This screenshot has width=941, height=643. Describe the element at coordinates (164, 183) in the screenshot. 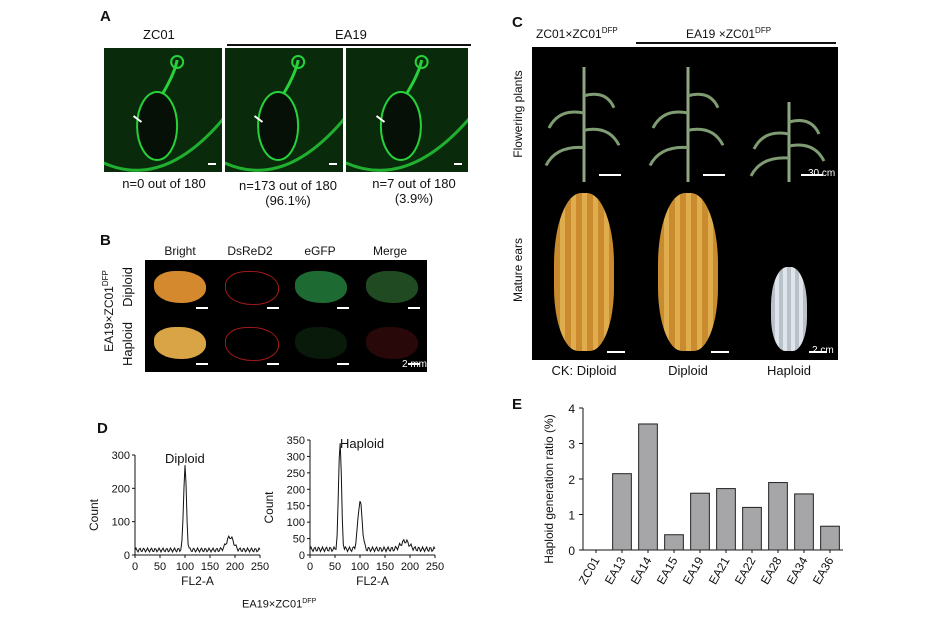

I see `panel-a-caption-1-line1: n=0 out of 180` at that location.